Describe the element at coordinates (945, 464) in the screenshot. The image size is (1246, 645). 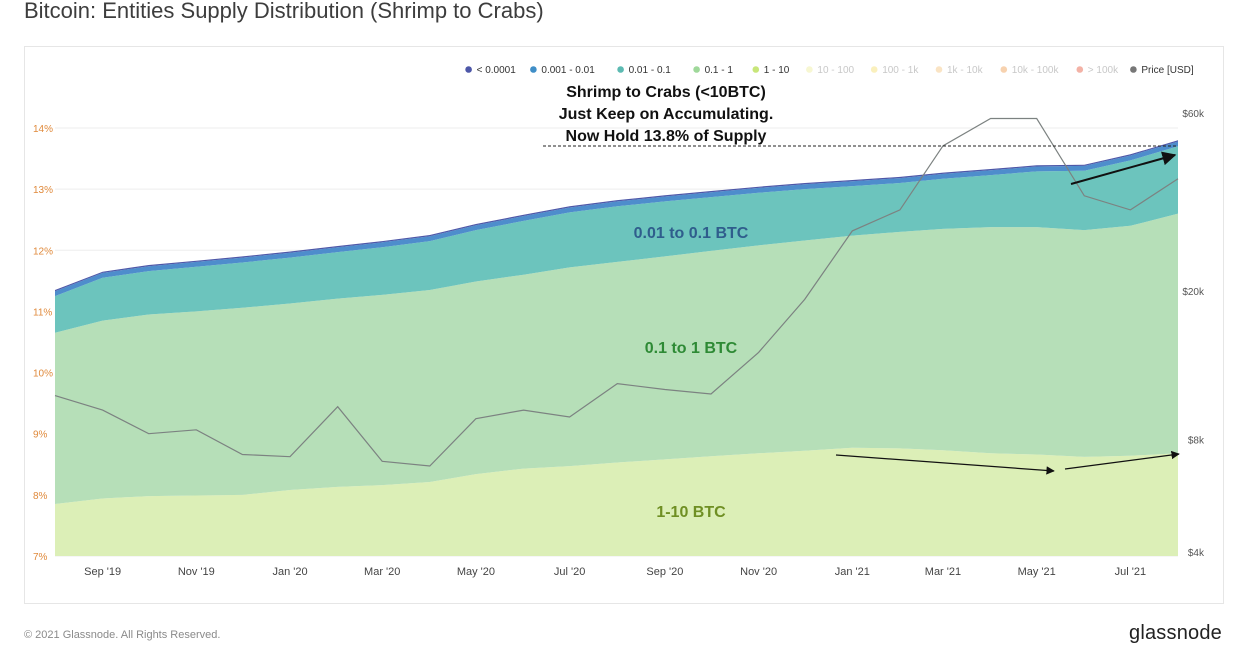
I see `trend-arrow-down` at that location.